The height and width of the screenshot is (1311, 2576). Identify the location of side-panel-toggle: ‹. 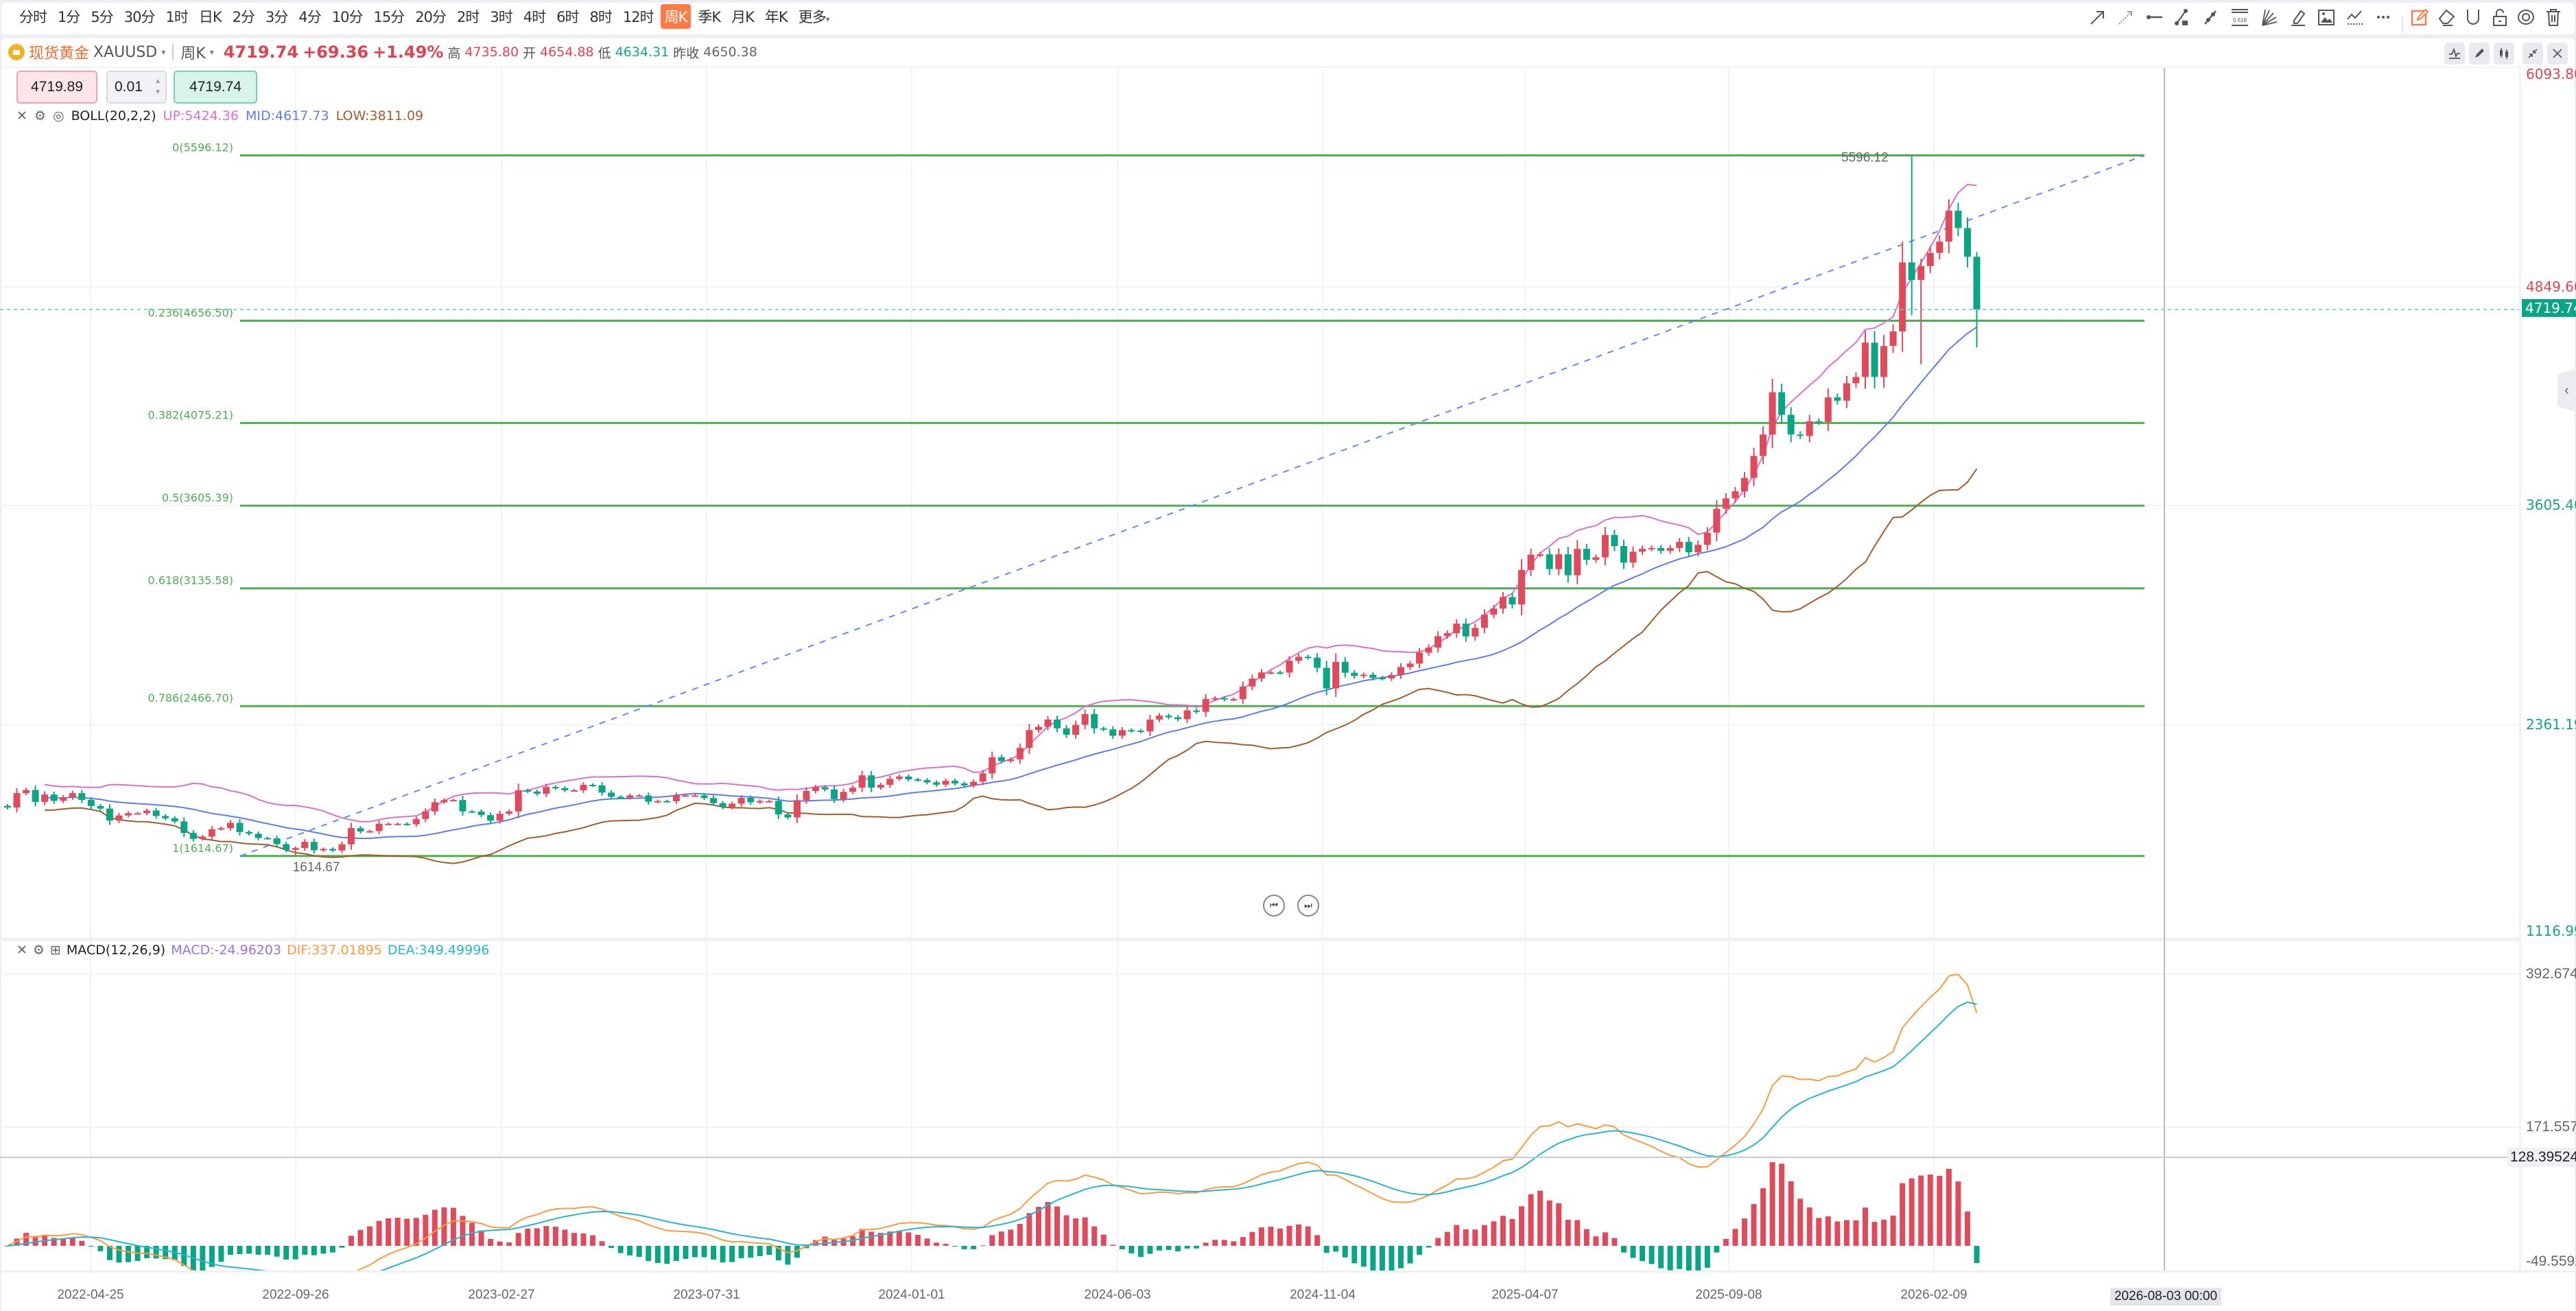
(2566, 391).